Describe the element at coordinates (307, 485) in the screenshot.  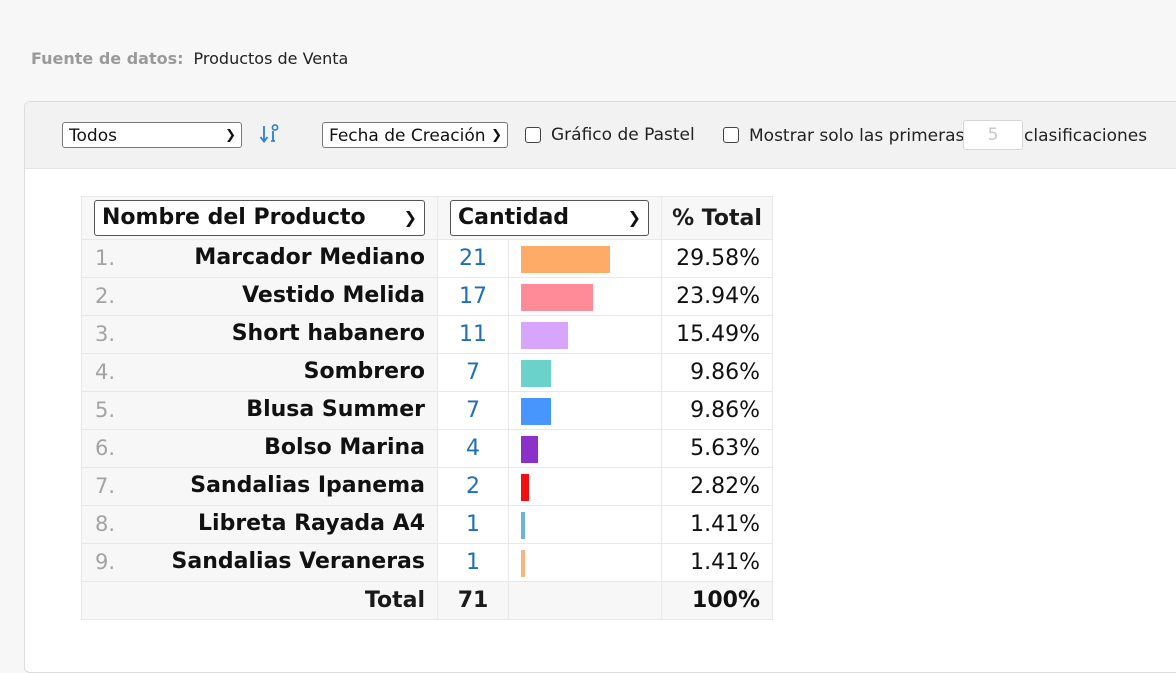
I see `product-name: Sandalias Ipanema` at that location.